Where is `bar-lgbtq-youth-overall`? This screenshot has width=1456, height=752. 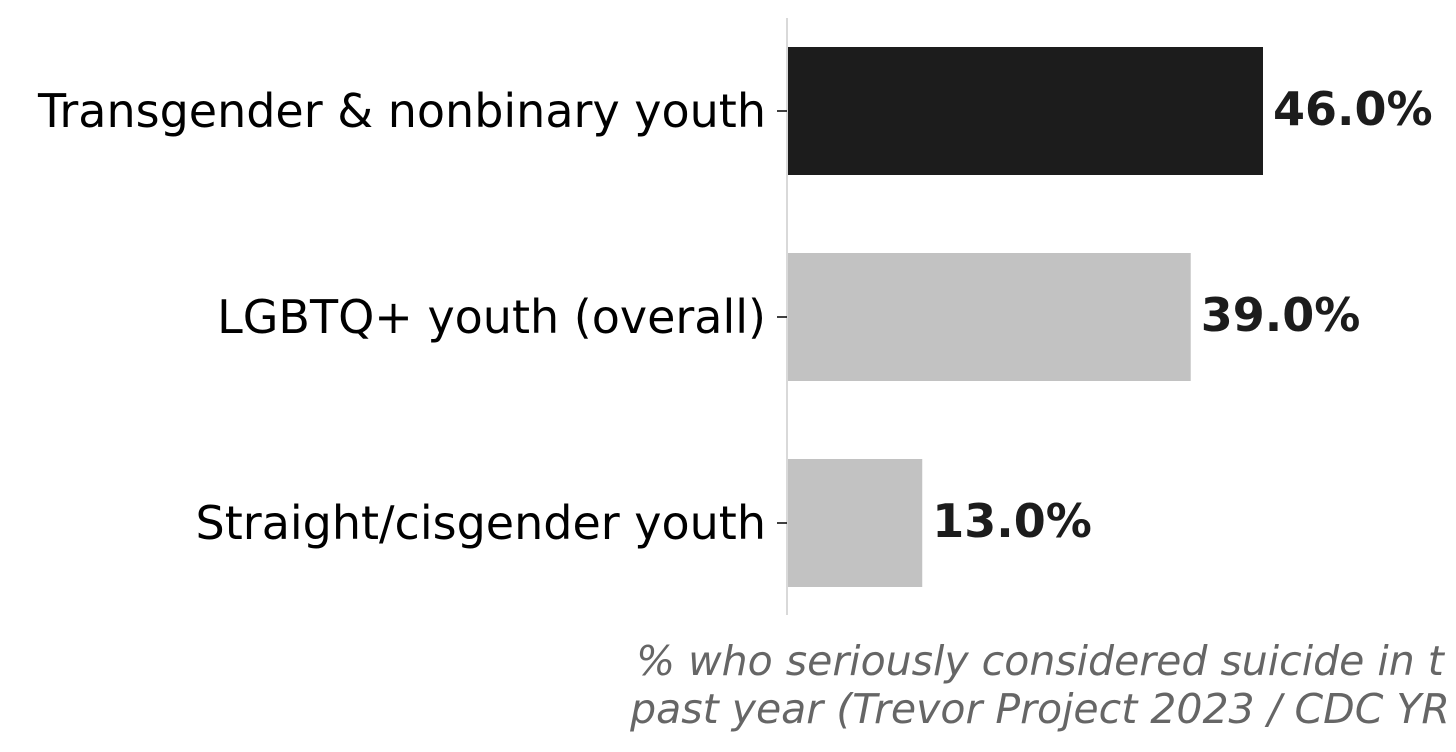 bar-lgbtq-youth-overall is located at coordinates (989, 317).